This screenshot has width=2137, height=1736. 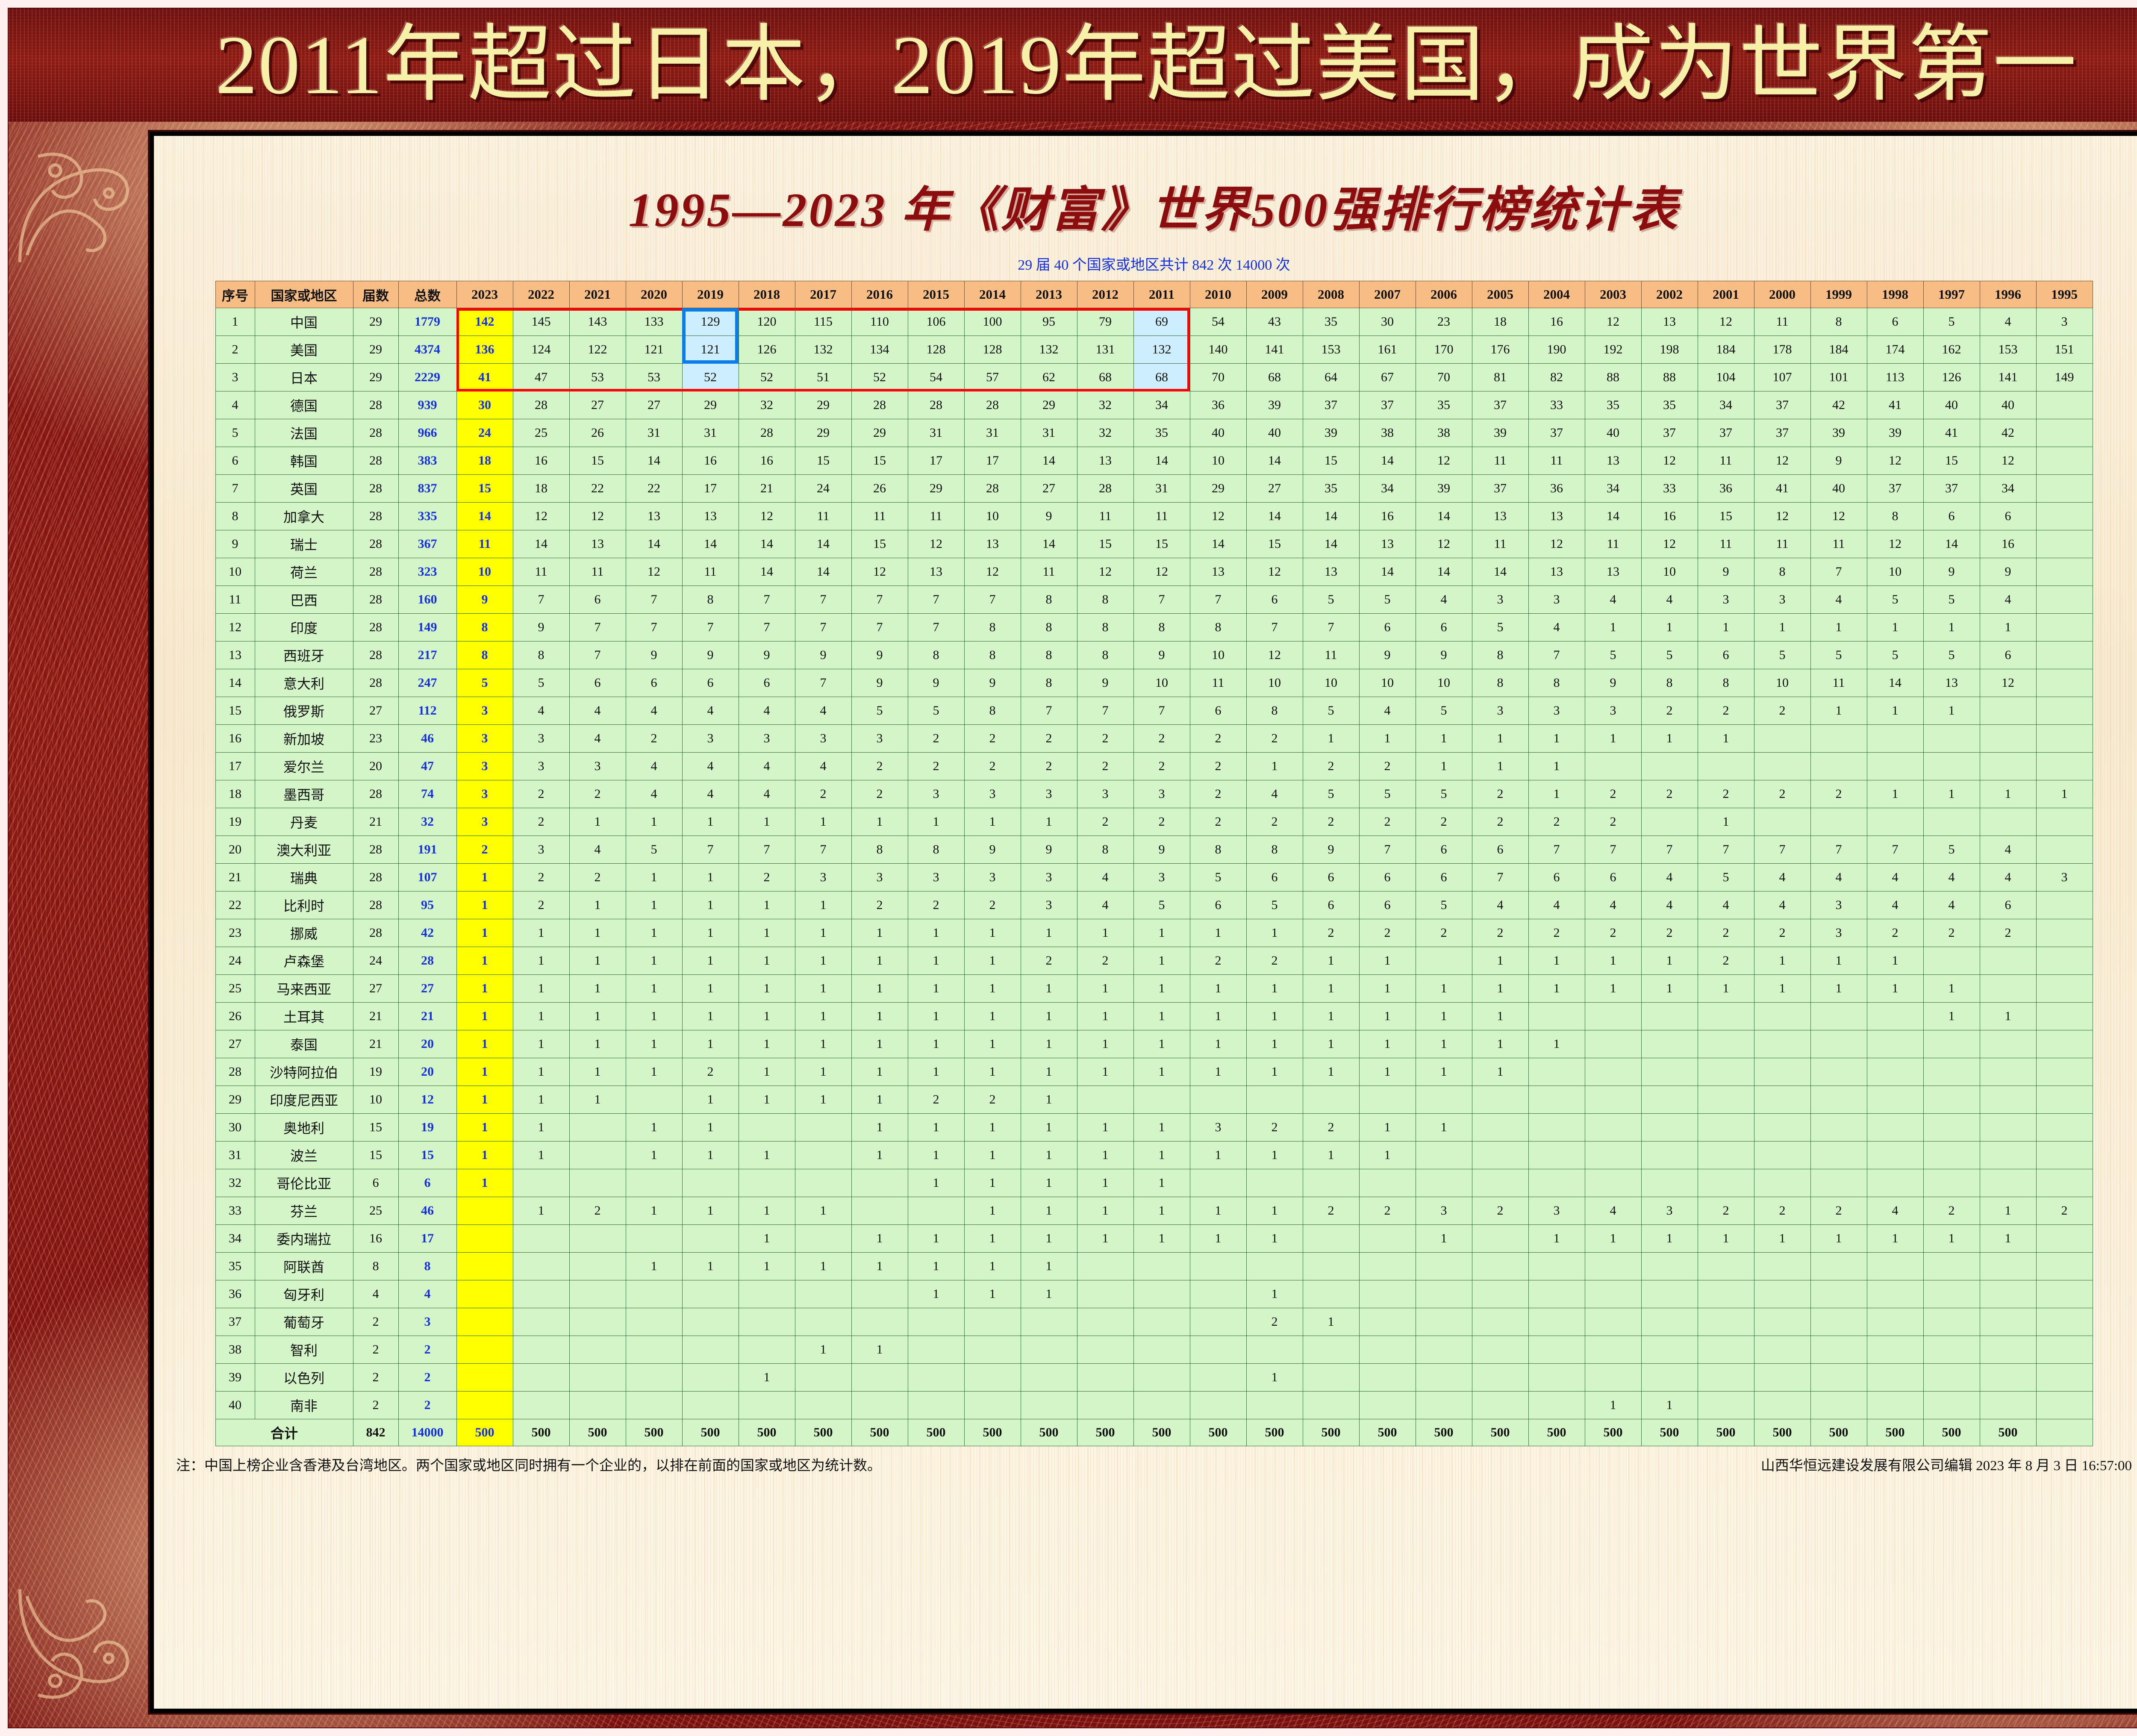 What do you see at coordinates (1895, 933) in the screenshot?
I see `year-cell-1998: 2` at bounding box center [1895, 933].